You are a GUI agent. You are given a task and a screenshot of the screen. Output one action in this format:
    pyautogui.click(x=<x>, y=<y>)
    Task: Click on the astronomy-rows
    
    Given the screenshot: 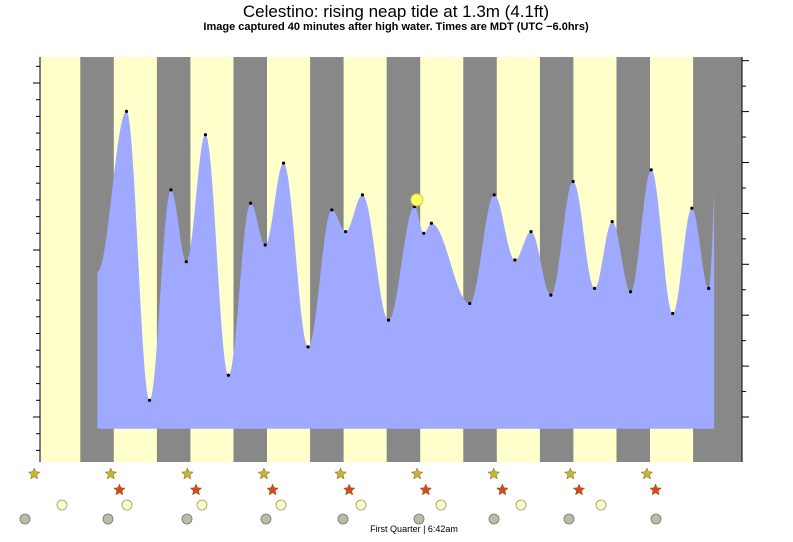 What is the action you would take?
    pyautogui.click(x=340, y=496)
    